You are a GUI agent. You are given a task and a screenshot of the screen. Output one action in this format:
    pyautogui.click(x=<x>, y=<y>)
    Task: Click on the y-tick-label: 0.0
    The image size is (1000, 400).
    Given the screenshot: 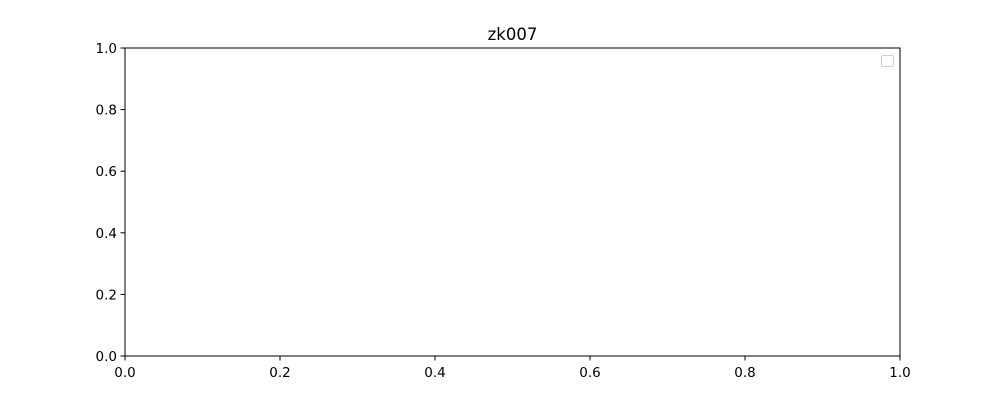 What is the action you would take?
    pyautogui.click(x=106, y=357)
    